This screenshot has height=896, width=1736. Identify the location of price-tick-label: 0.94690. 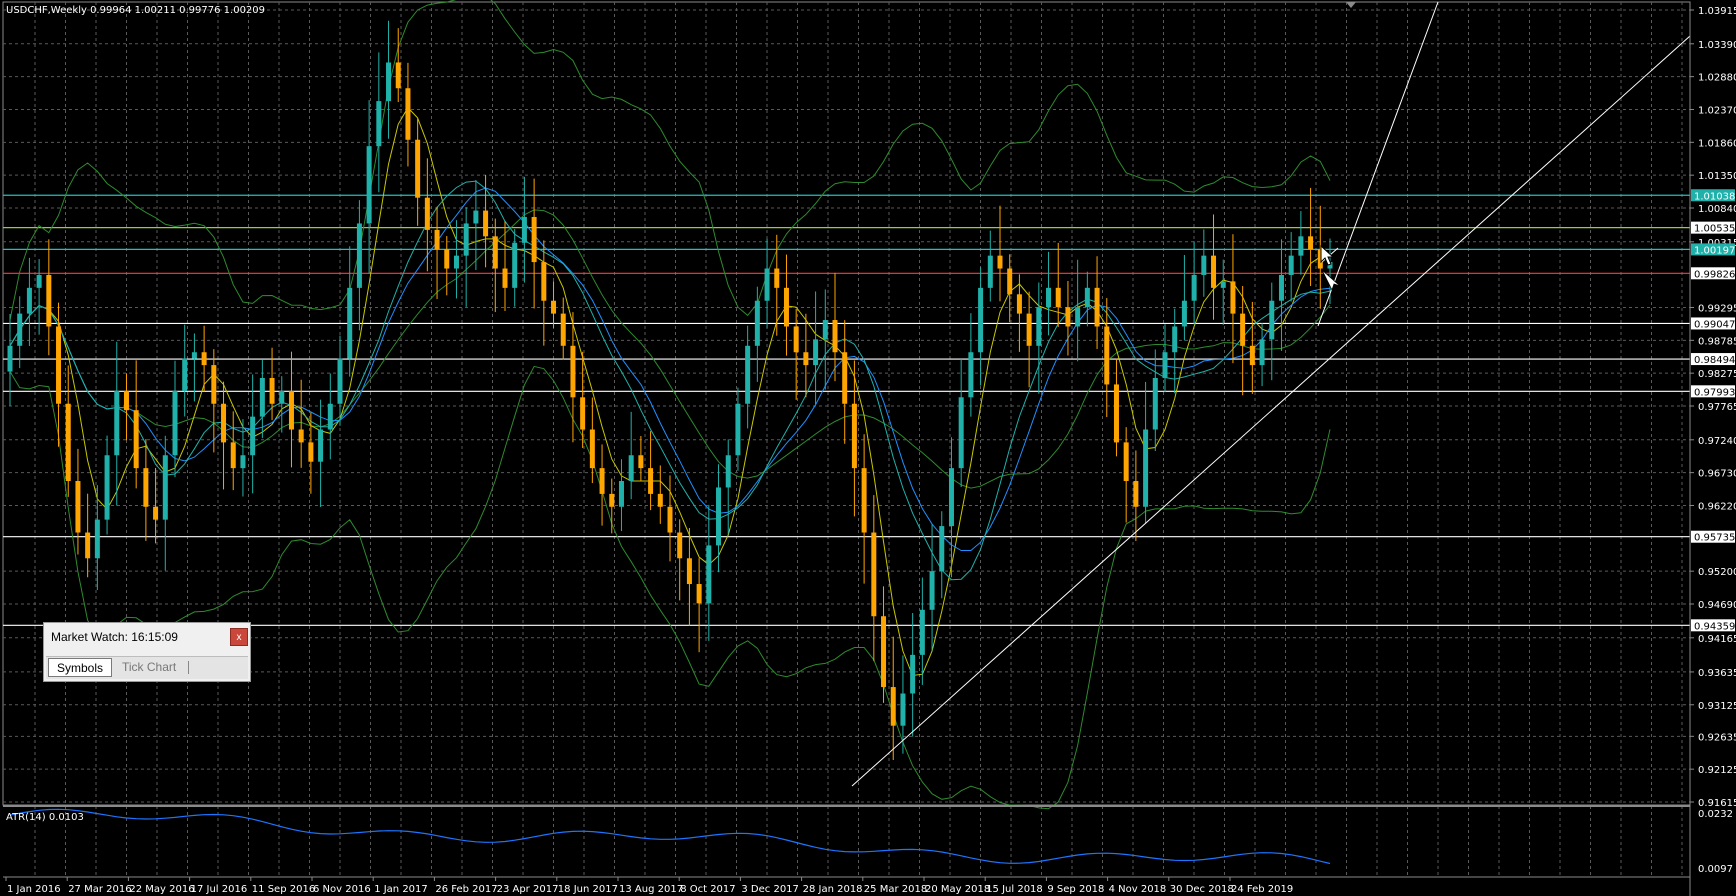
(1717, 605).